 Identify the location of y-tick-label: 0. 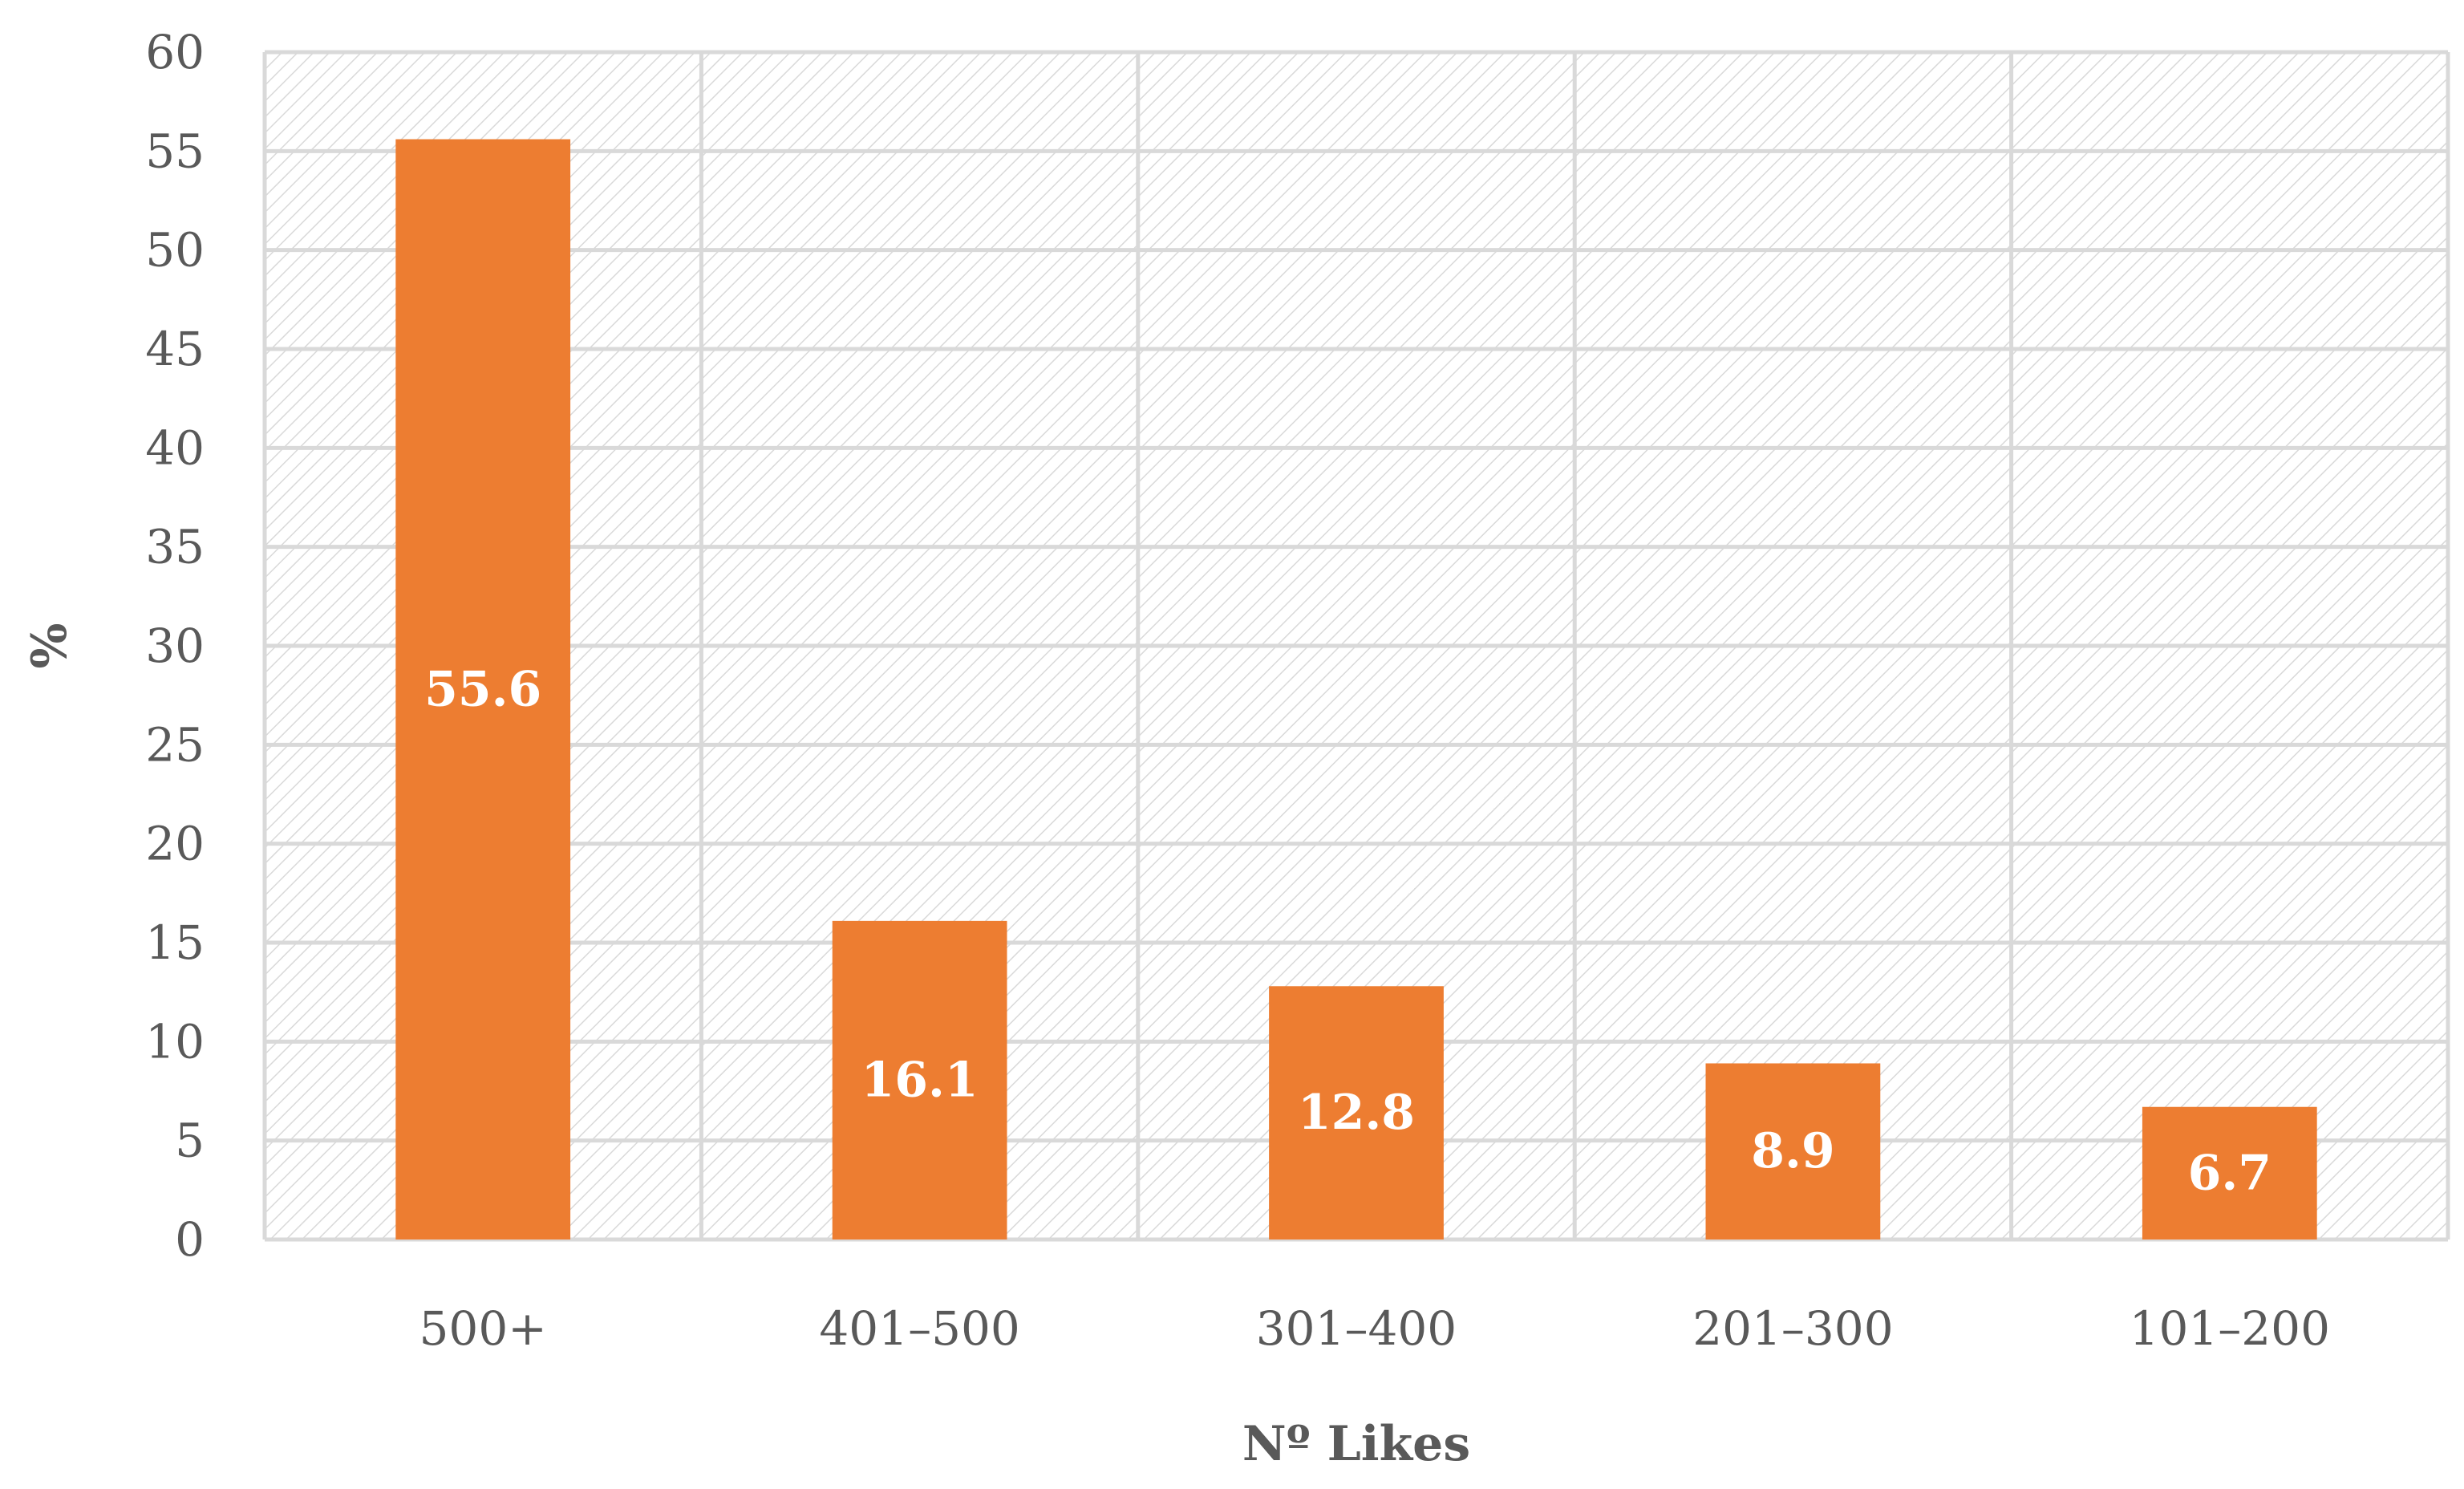
(190, 1239).